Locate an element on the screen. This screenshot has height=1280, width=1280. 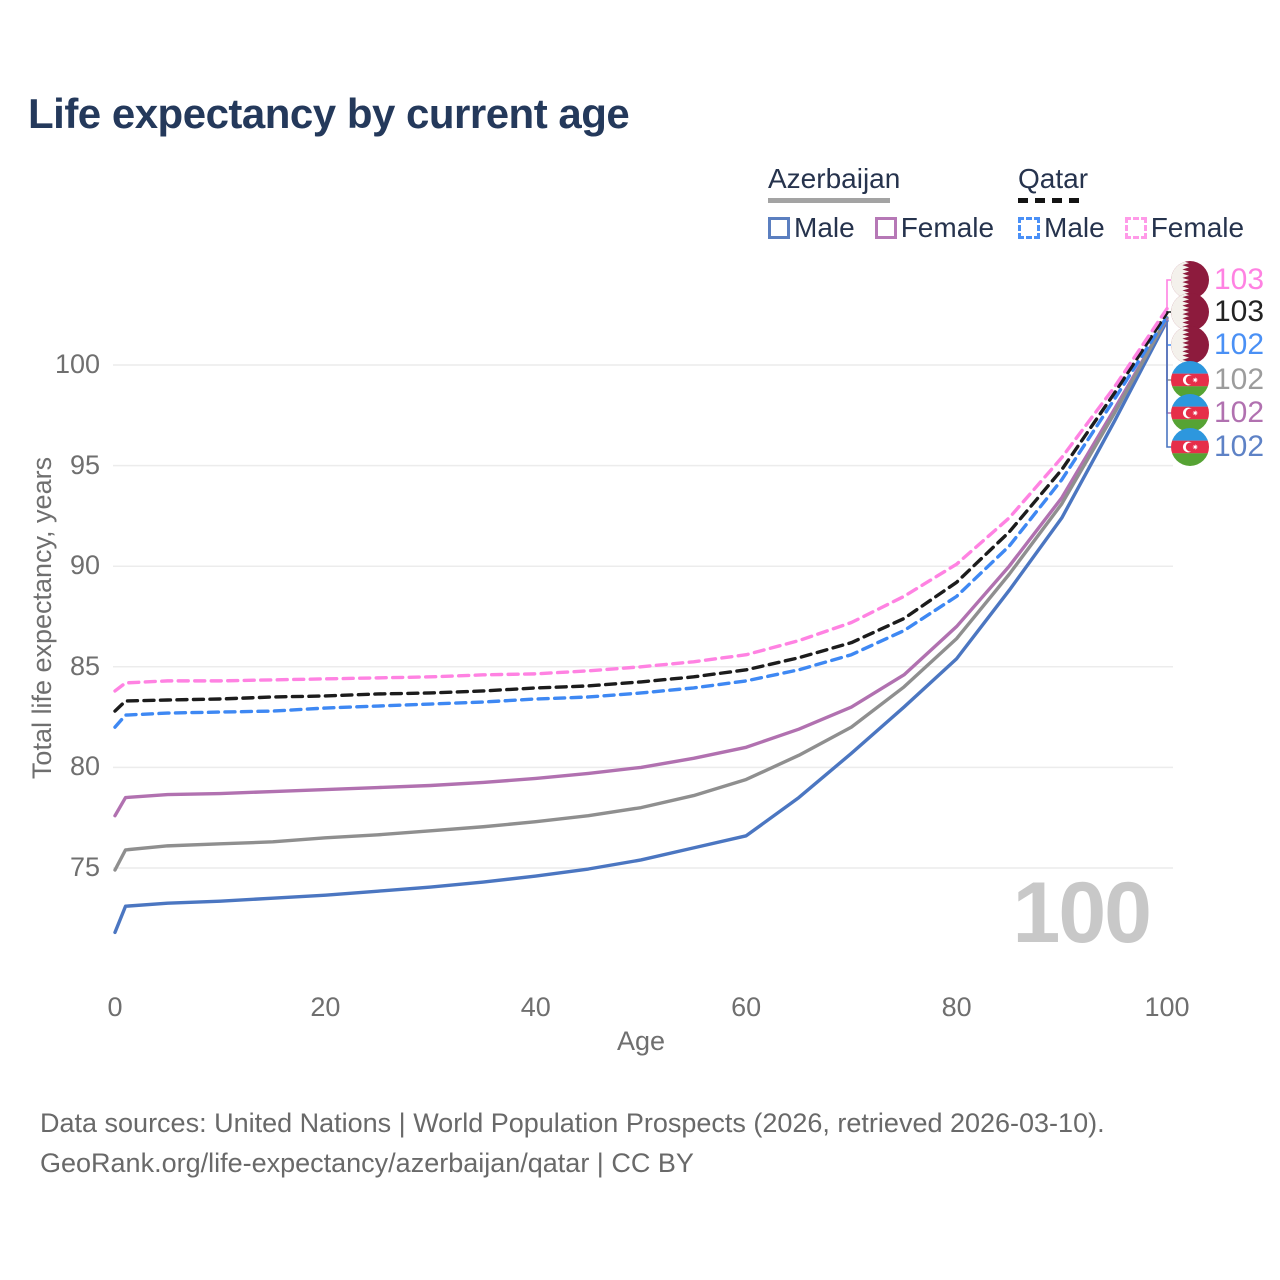
legend-item-qatar-female: Female is located at coordinates (1184, 228).